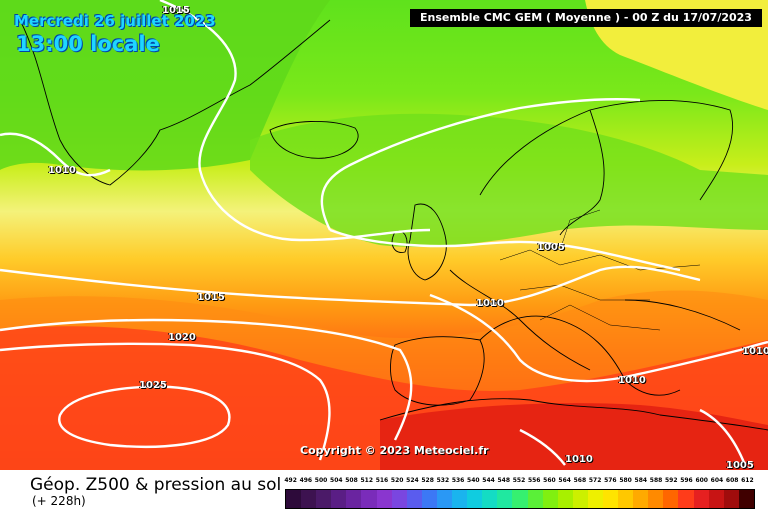  I want to click on scale-label: 492, so click(290, 480).